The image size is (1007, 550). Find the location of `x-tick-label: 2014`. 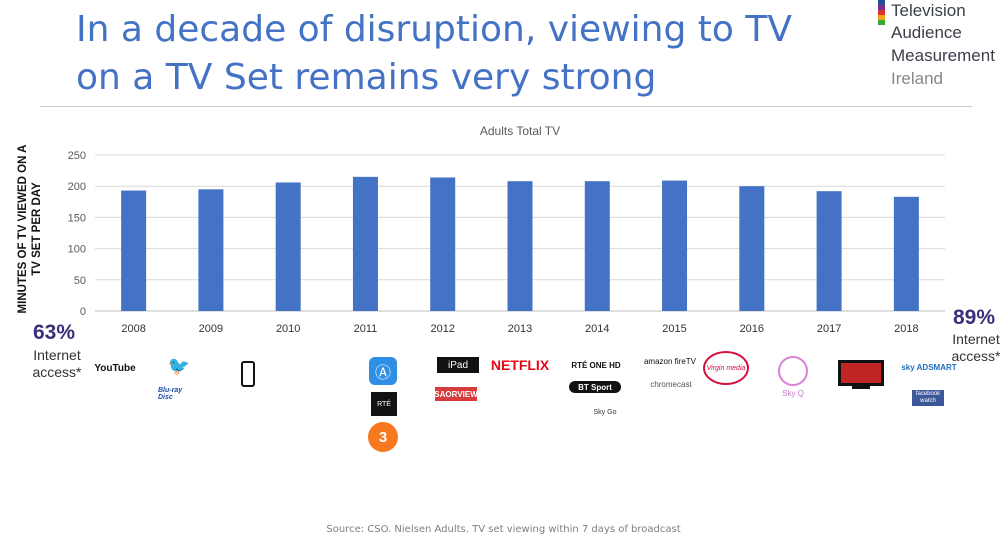

x-tick-label: 2014 is located at coordinates (597, 329).